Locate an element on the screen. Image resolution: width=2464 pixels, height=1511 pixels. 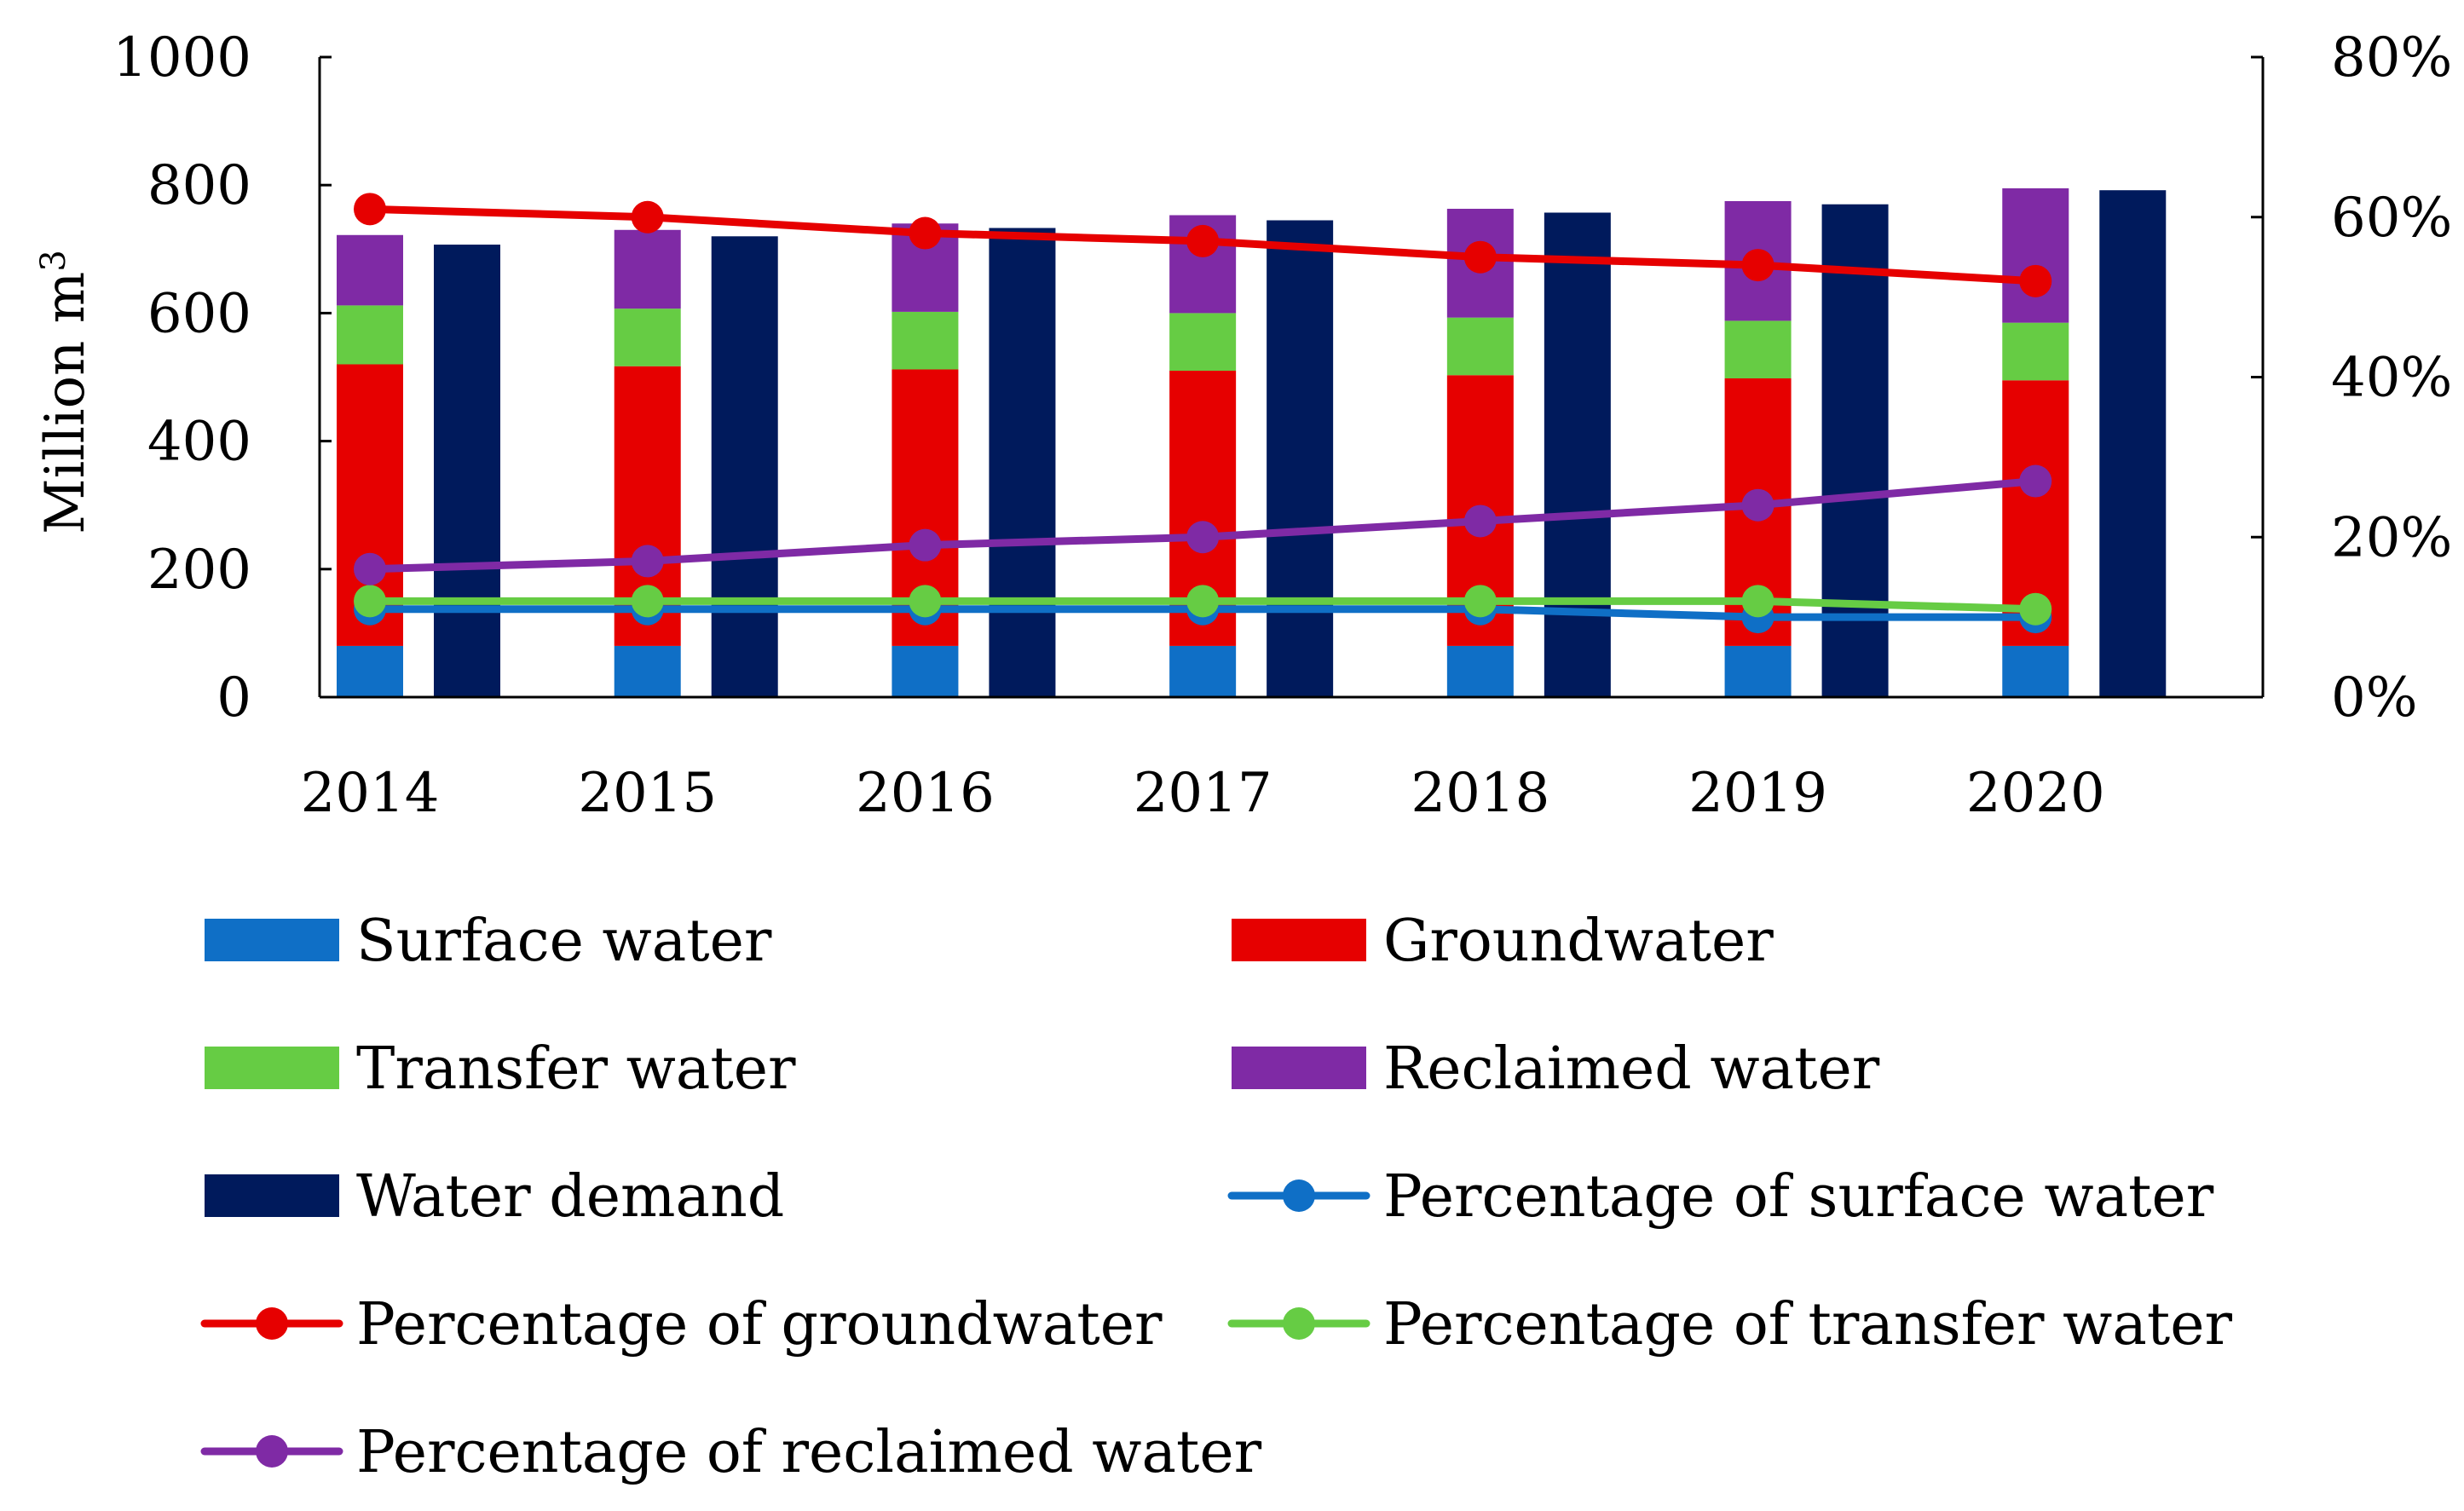
legend-label-transfer-water: Transfer water is located at coordinates (576, 1069).